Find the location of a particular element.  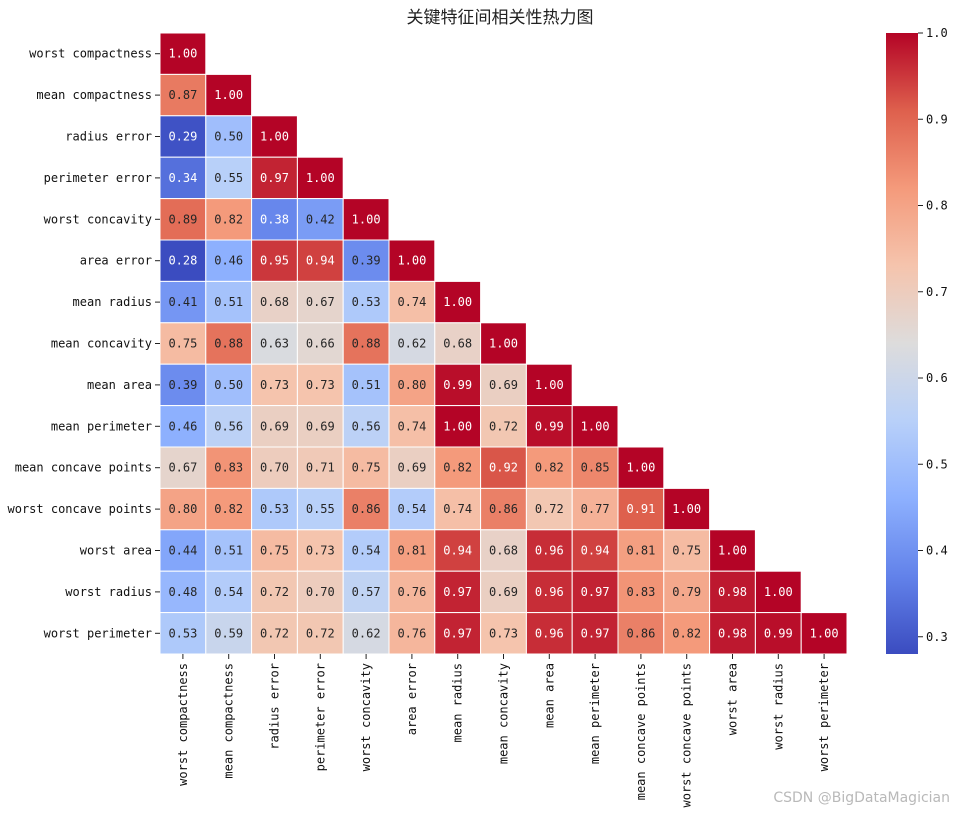

colorbar-tick-label: 0.3 is located at coordinates (937, 637).